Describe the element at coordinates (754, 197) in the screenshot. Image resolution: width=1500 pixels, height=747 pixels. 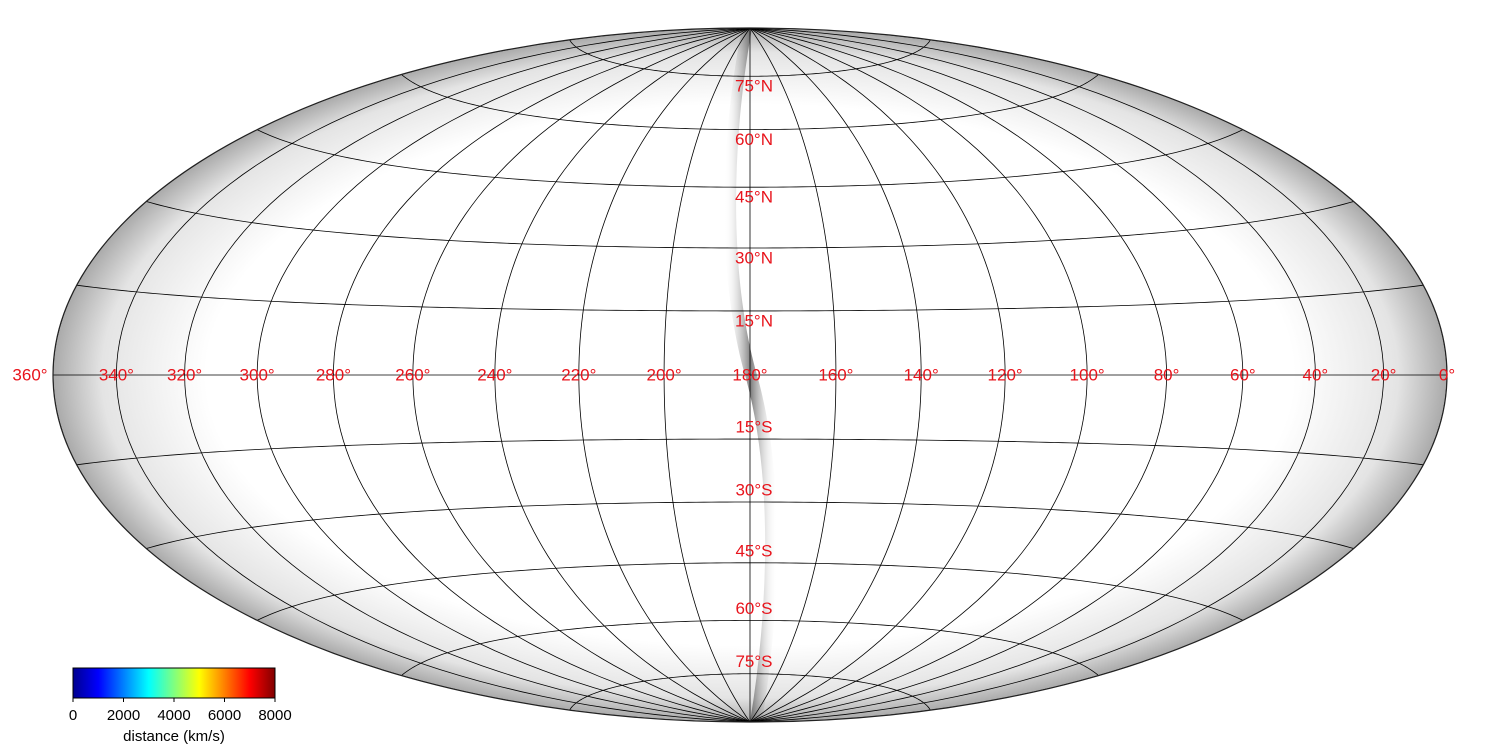
I see `latitude-label: 45°N` at that location.